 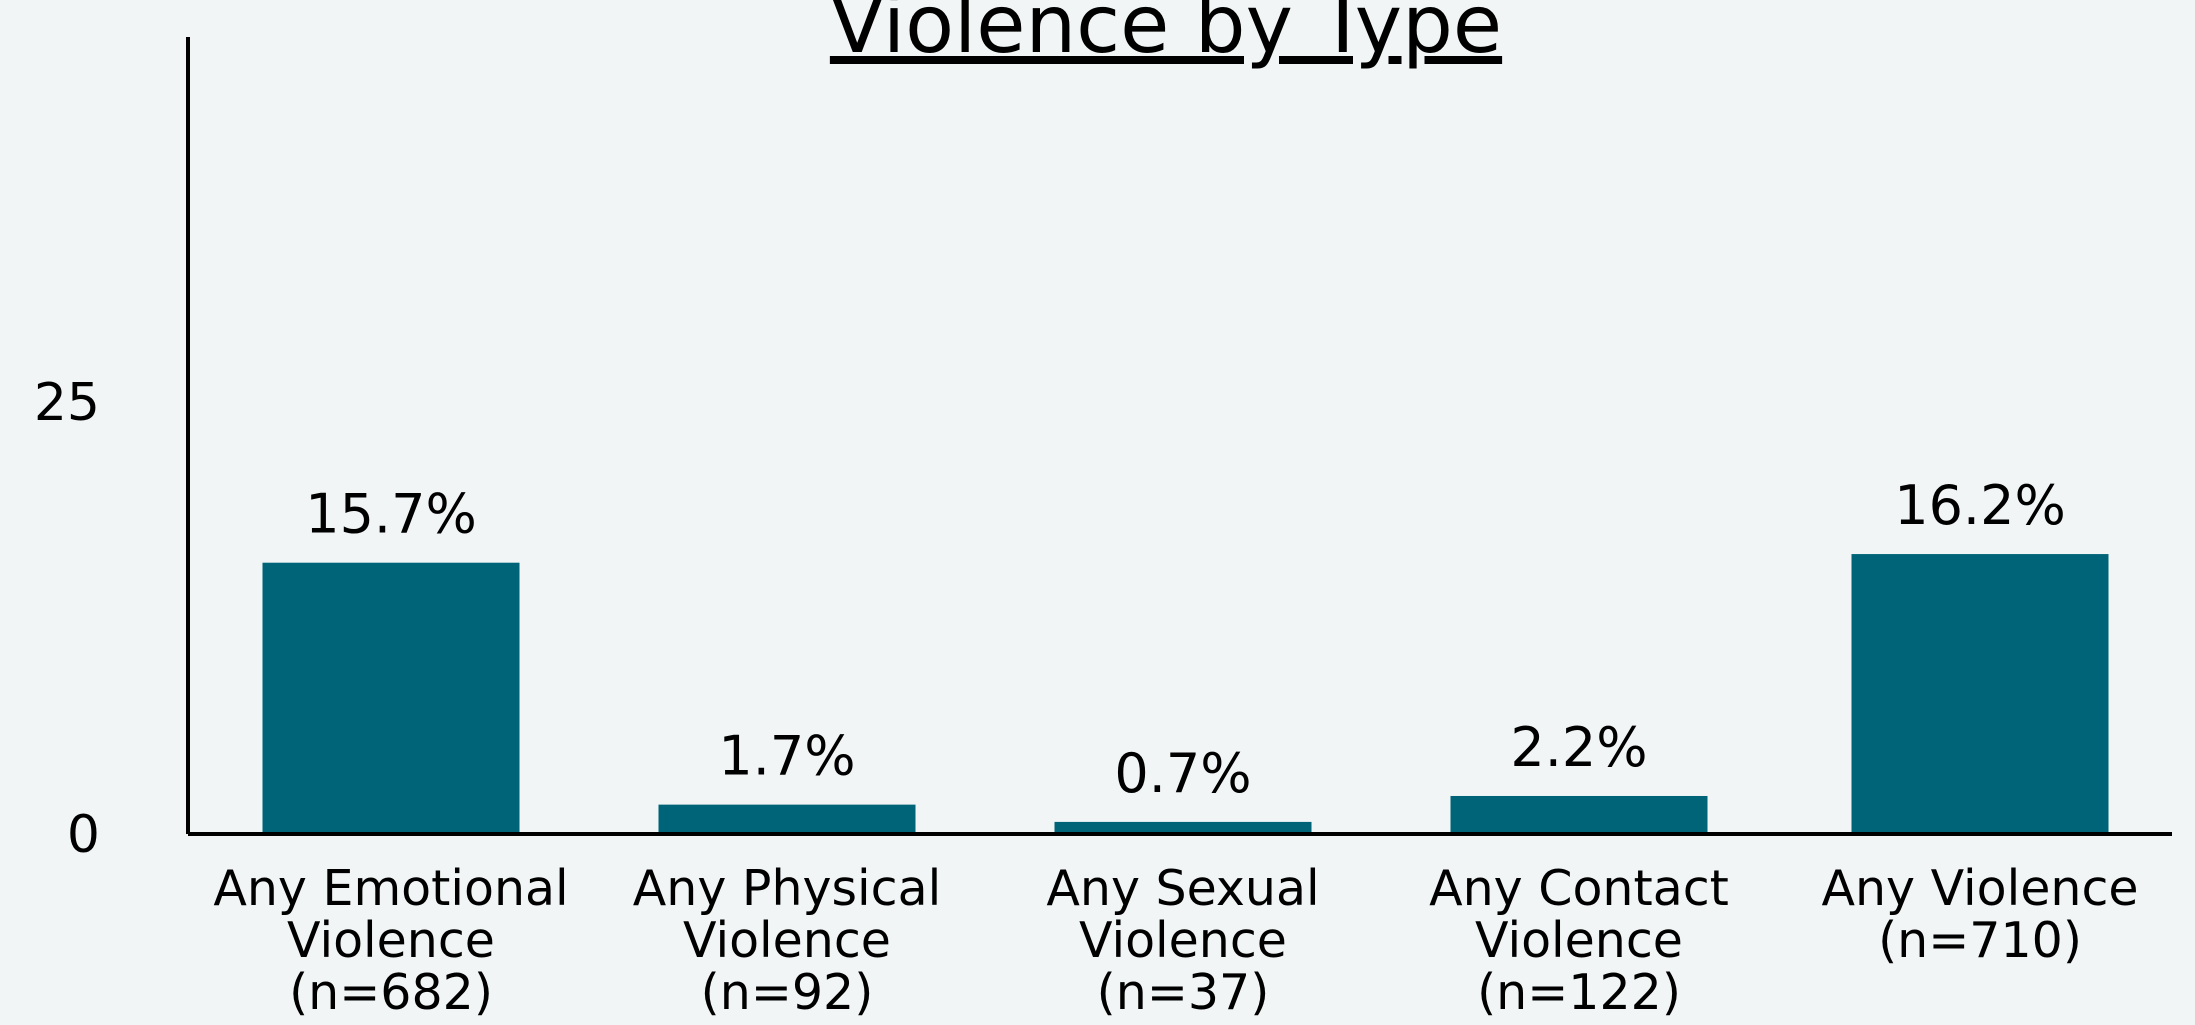 What do you see at coordinates (1183, 992) in the screenshot?
I see `category-label-2-line-2: (n=37)` at bounding box center [1183, 992].